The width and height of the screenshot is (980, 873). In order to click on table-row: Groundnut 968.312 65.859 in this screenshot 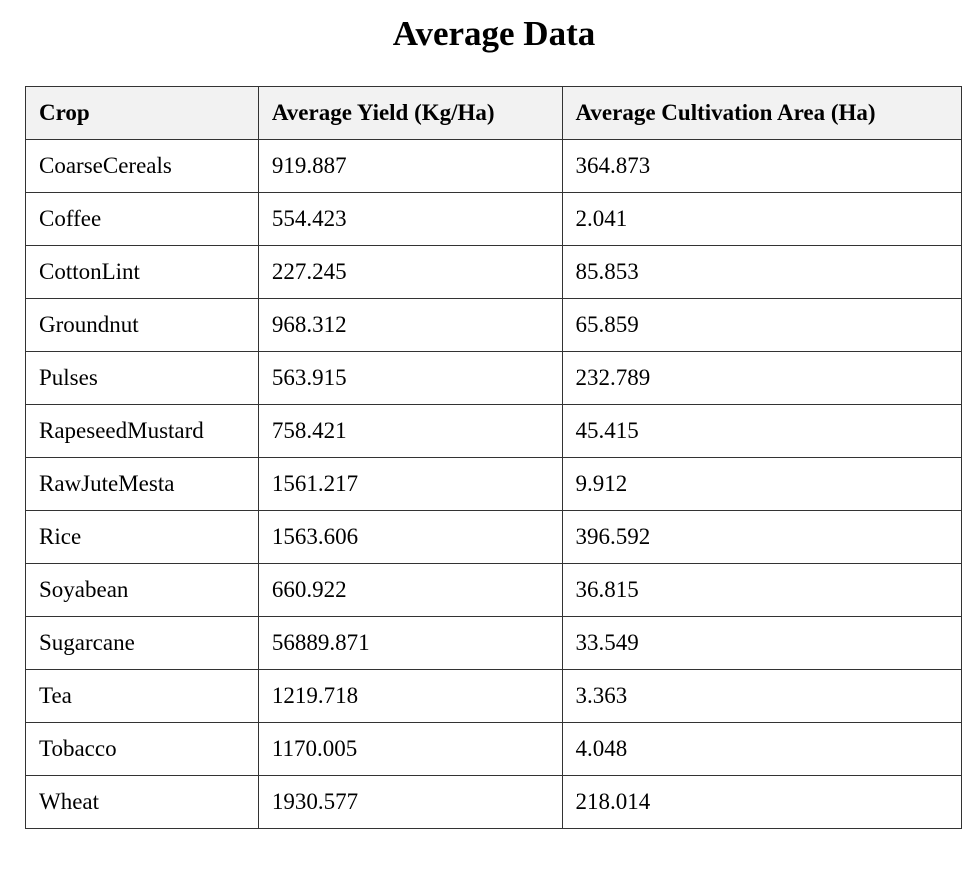, I will do `click(494, 325)`.